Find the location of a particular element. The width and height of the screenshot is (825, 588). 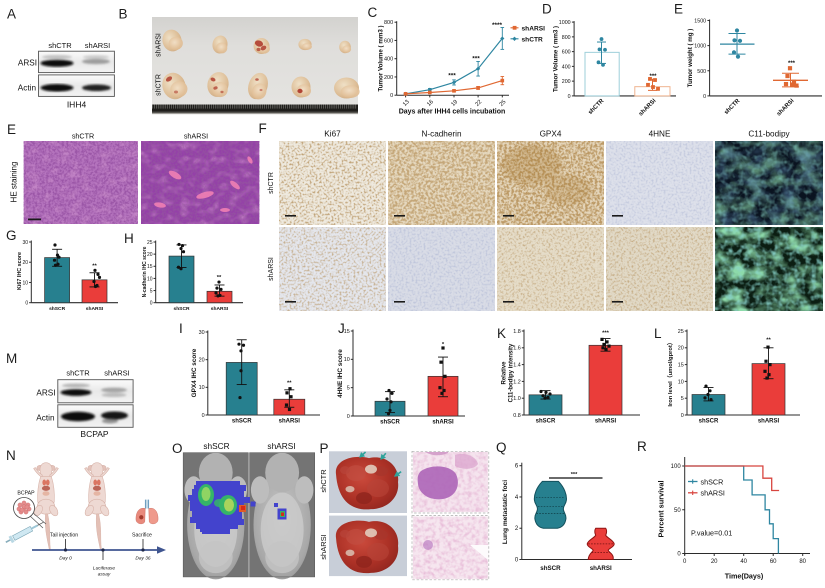

svg-text: C11-bodipy intensity is located at coordinates (512, 372).